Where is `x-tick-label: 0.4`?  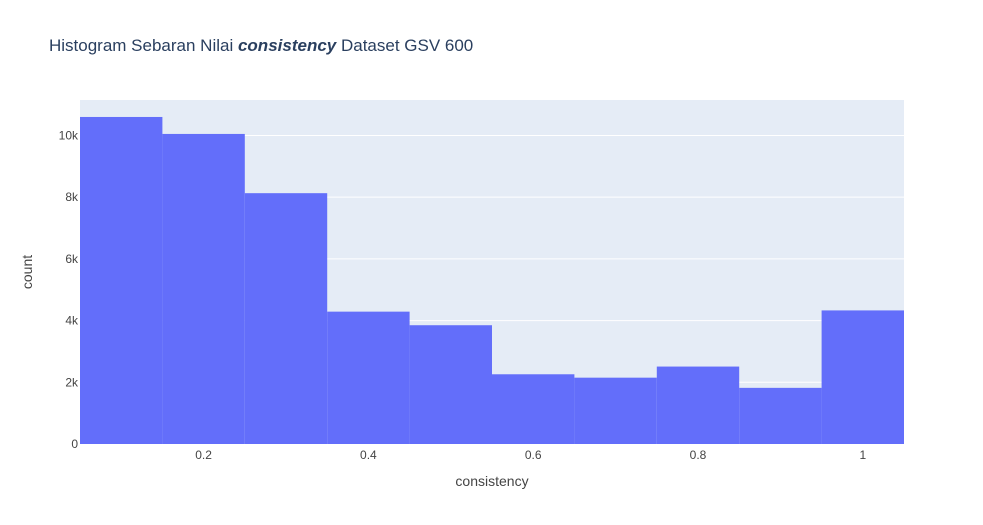
x-tick-label: 0.4 is located at coordinates (368, 455).